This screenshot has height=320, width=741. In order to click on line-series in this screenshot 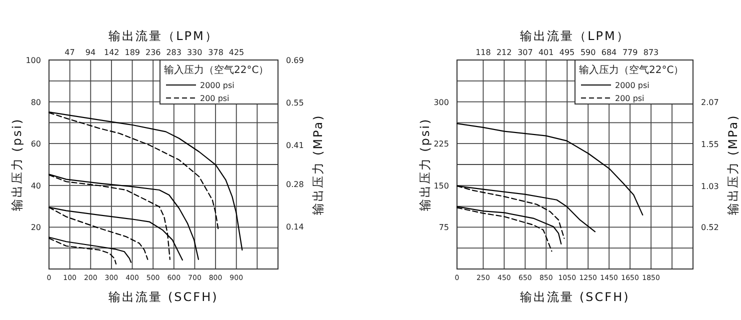, I will do `click(550, 169)`.